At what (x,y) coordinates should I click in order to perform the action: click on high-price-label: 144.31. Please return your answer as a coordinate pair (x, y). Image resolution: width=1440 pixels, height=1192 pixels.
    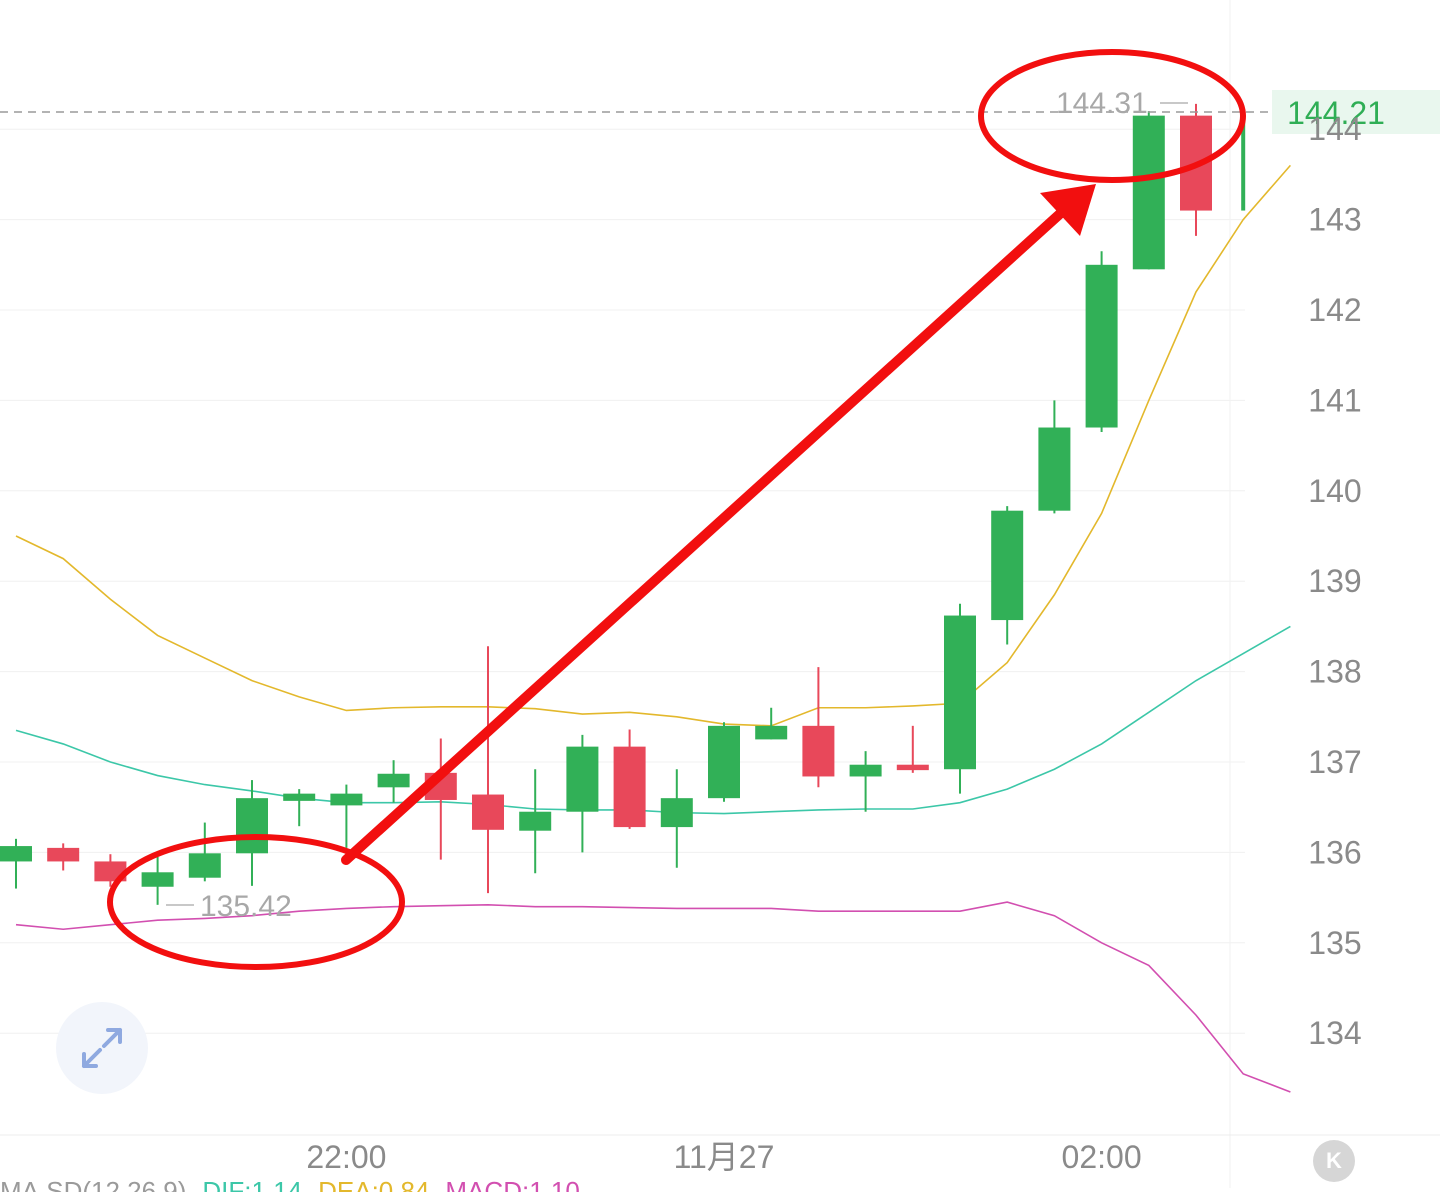
    Looking at the image, I should click on (1102, 103).